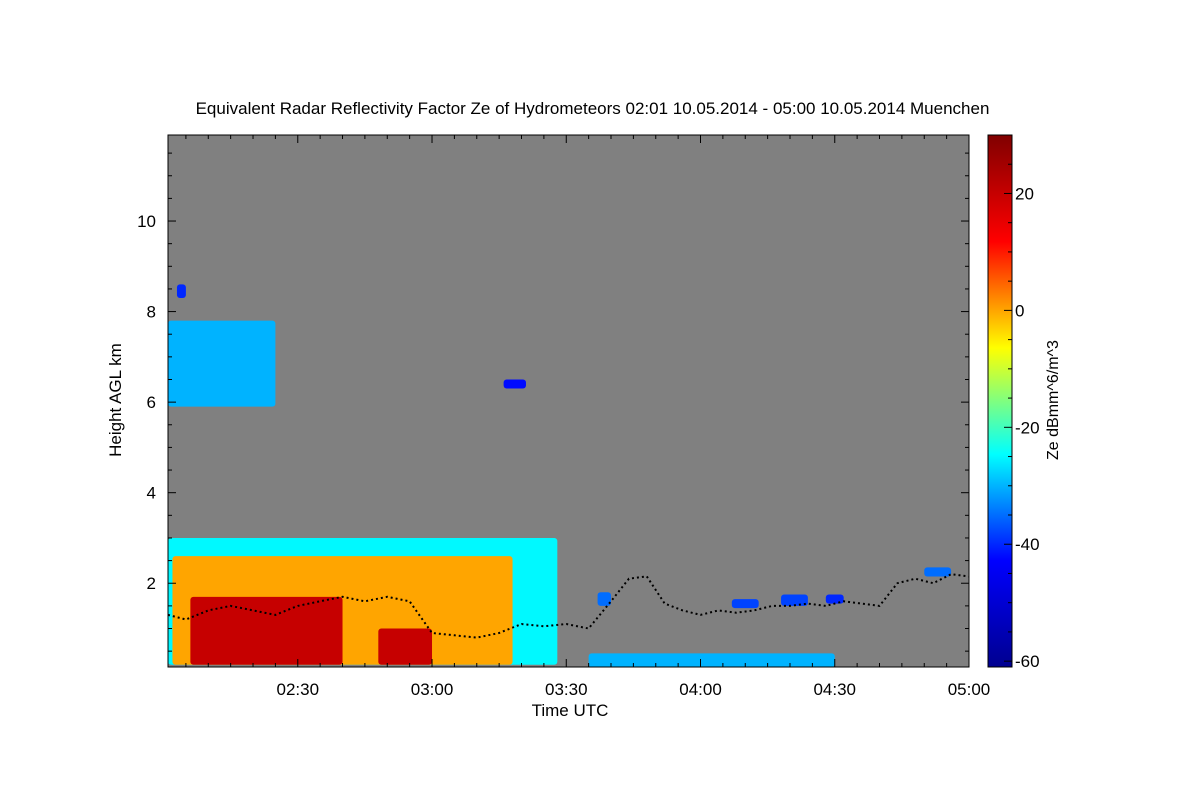 The height and width of the screenshot is (800, 1200). What do you see at coordinates (181, 291) in the screenshot?
I see `echo-small-echo-8-5km` at bounding box center [181, 291].